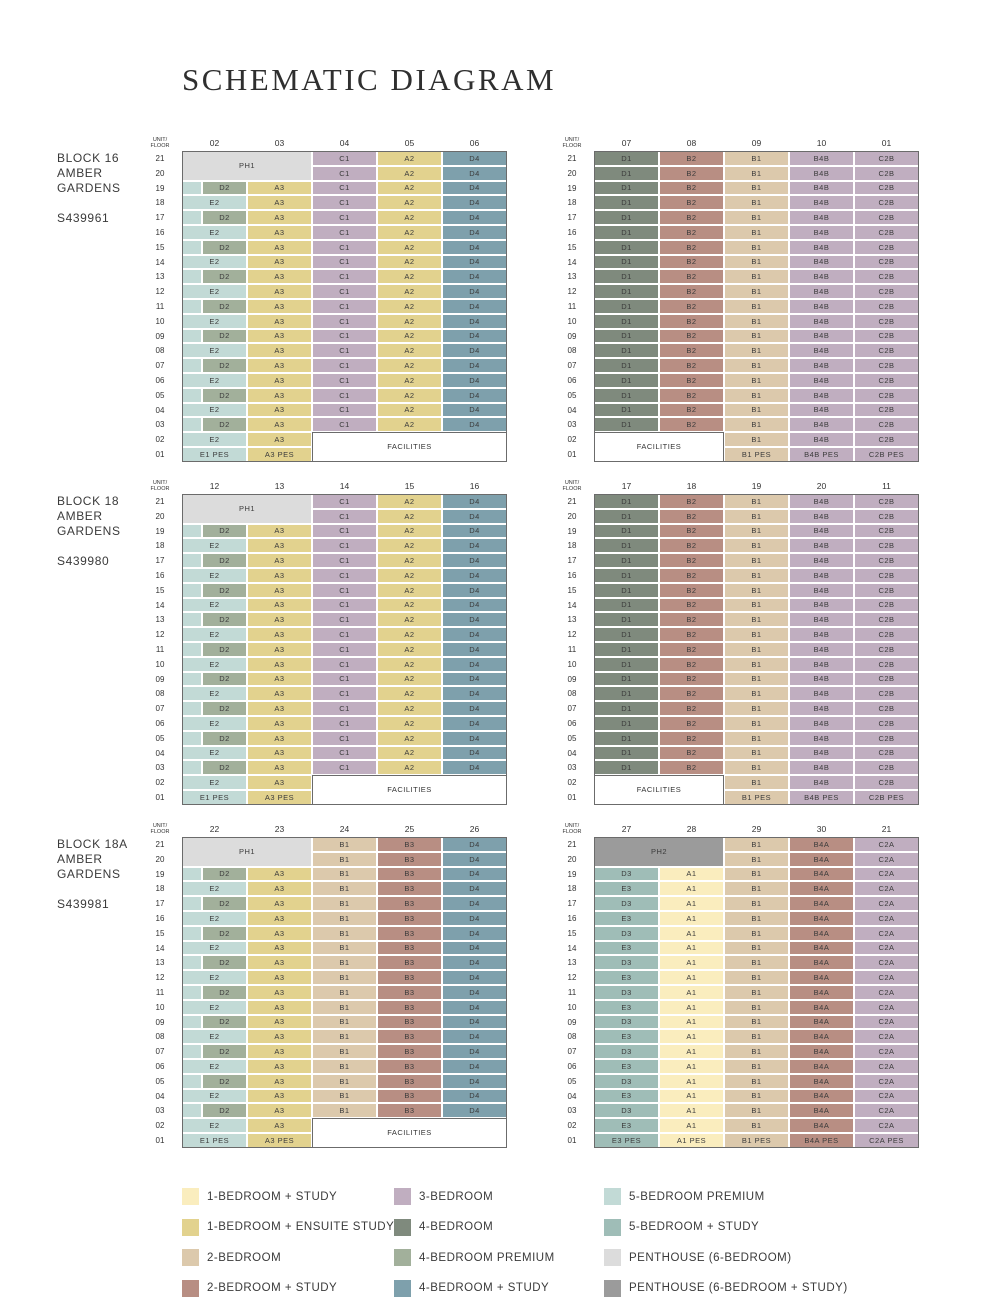 The height and width of the screenshot is (1310, 987). Describe the element at coordinates (886, 797) in the screenshot. I see `unit-cell: C2B PES` at that location.